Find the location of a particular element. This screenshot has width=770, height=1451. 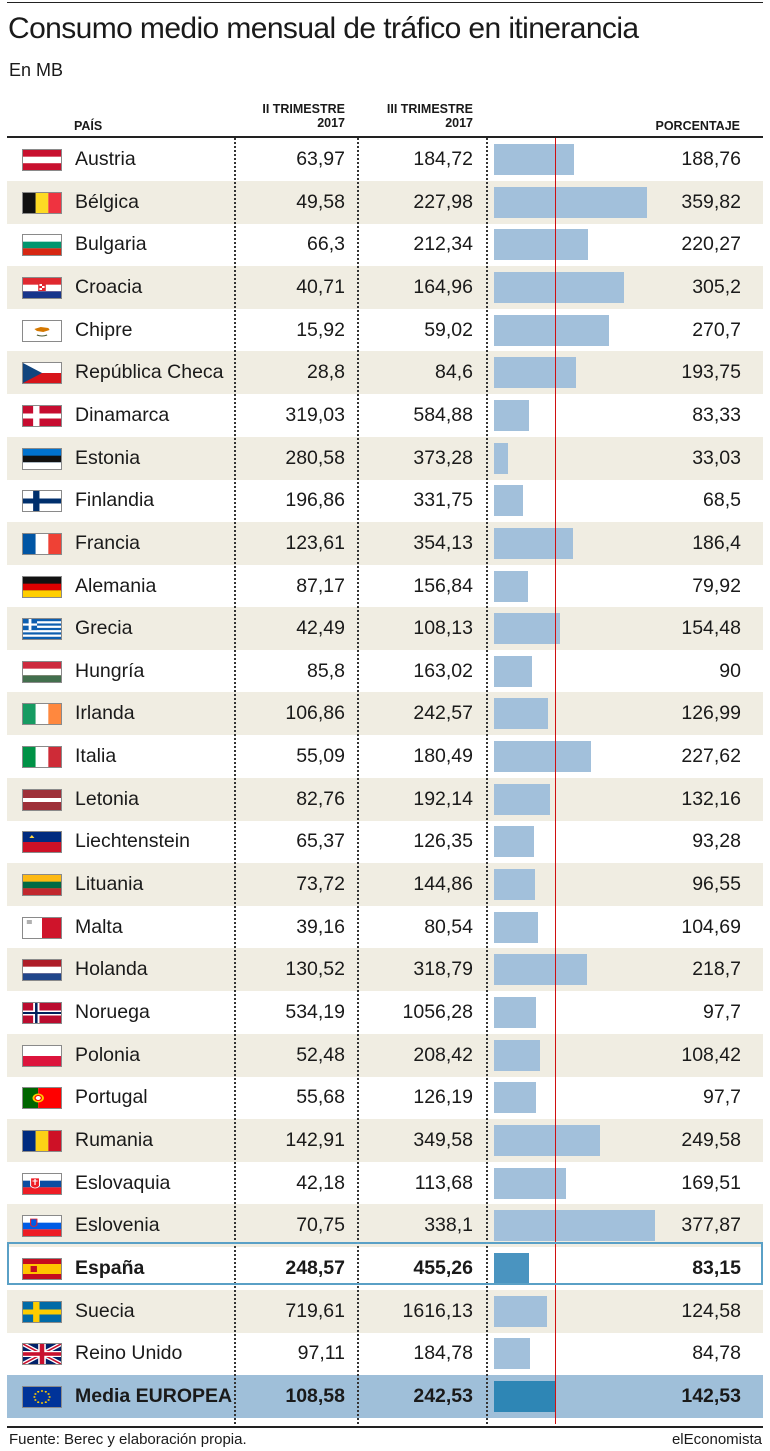

value-q2: 106,86 is located at coordinates (315, 713).